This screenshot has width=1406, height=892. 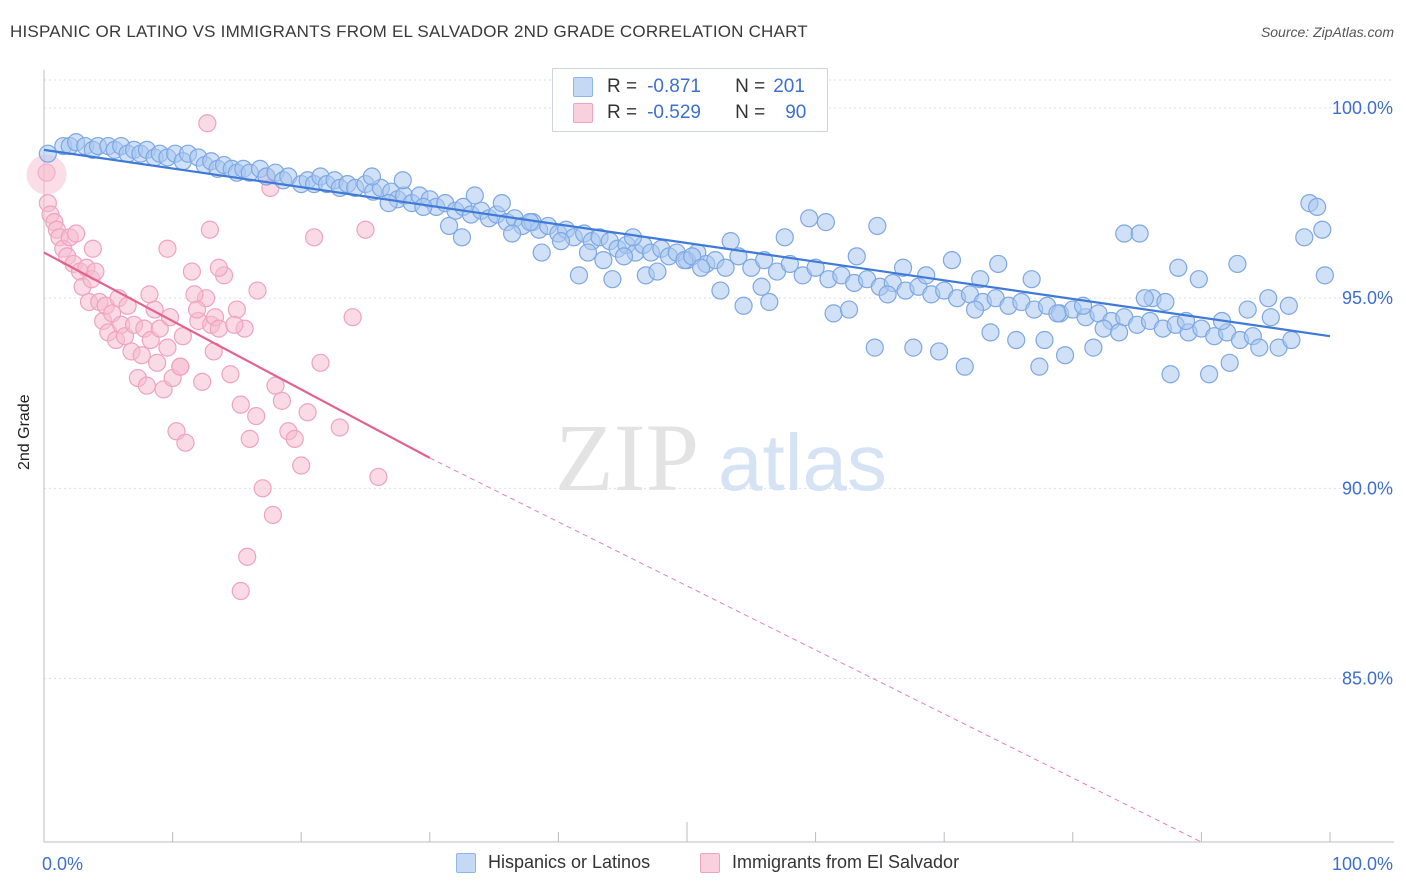 What do you see at coordinates (802, 462) in the screenshot?
I see `watermark-atlas: atlas` at bounding box center [802, 462].